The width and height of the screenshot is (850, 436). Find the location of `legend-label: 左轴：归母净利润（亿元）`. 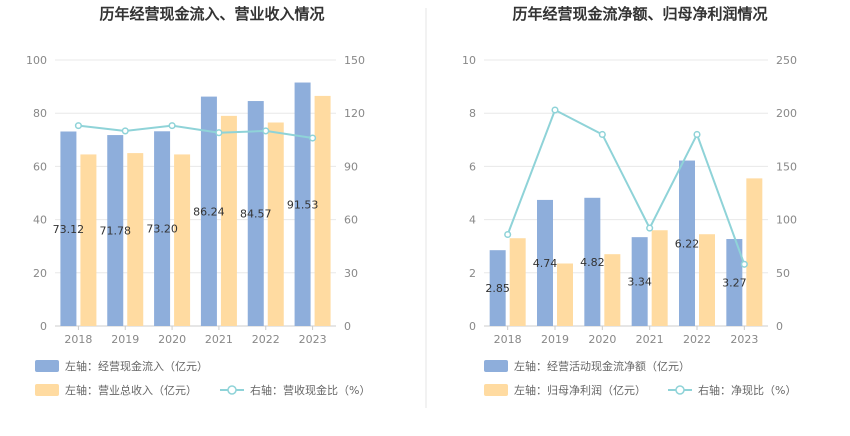

legend-label: 左轴：归母净利润（亿元） is located at coordinates (580, 390).